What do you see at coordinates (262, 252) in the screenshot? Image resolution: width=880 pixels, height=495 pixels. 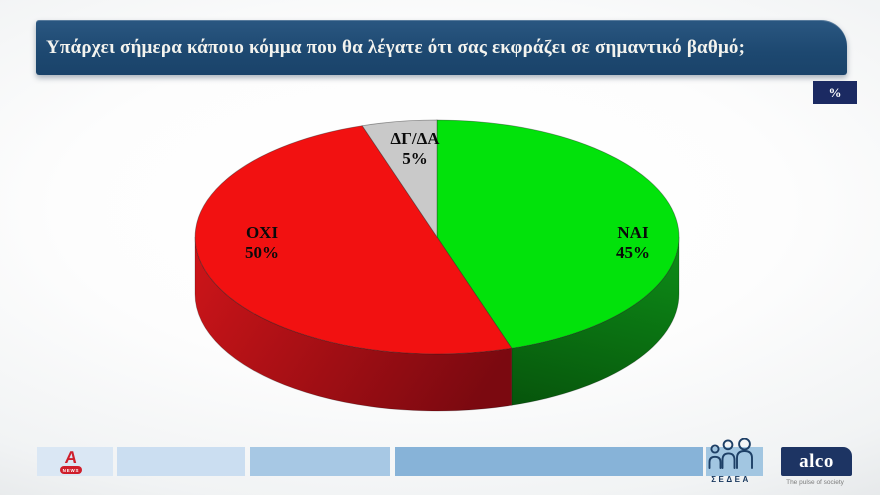 I see `pie-slice-value: 50%` at bounding box center [262, 252].